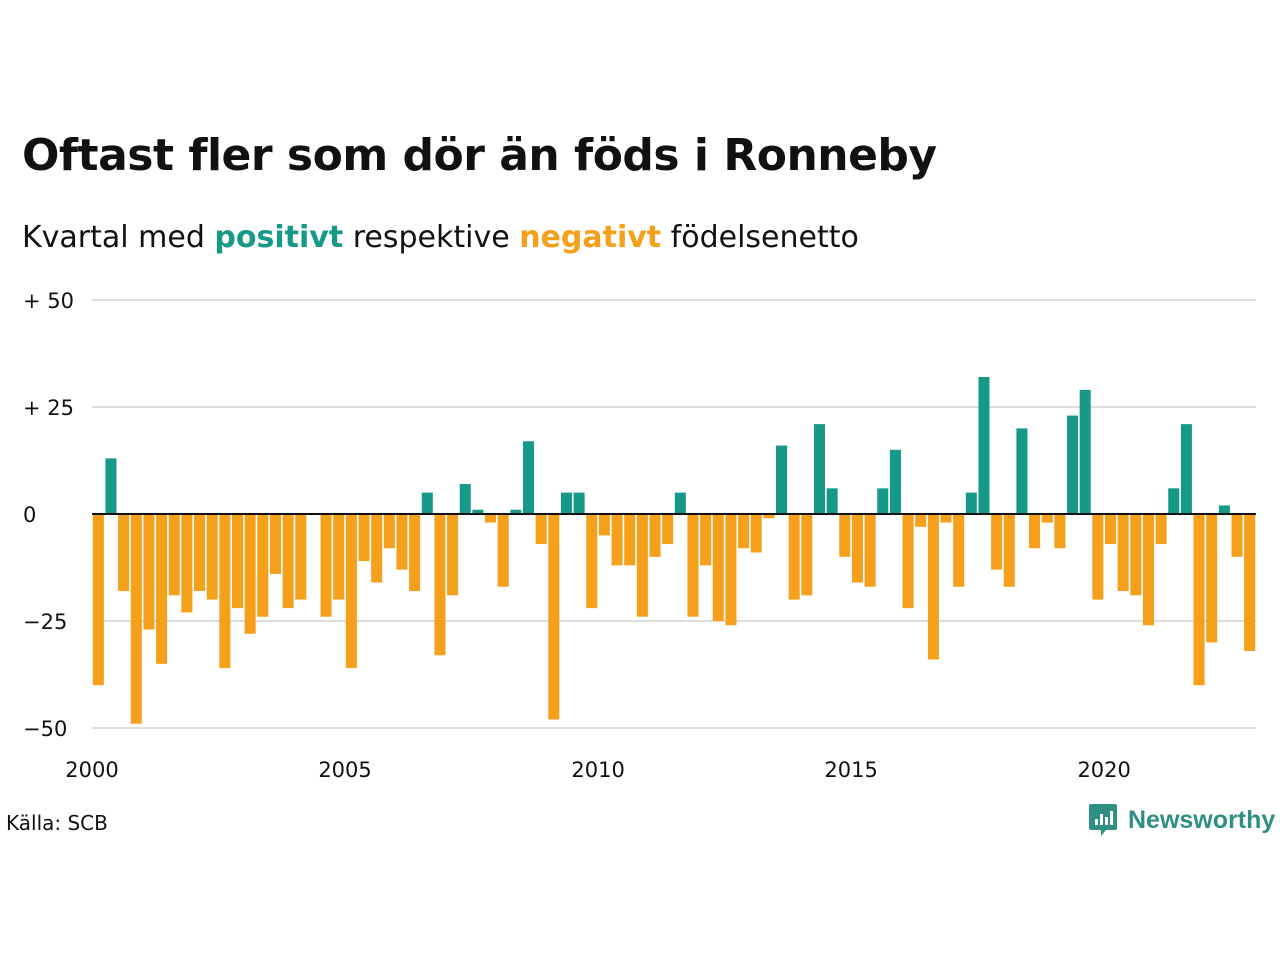 Image resolution: width=1280 pixels, height=960 pixels. I want to click on subtitle-text-end: födelsenetto, so click(760, 237).